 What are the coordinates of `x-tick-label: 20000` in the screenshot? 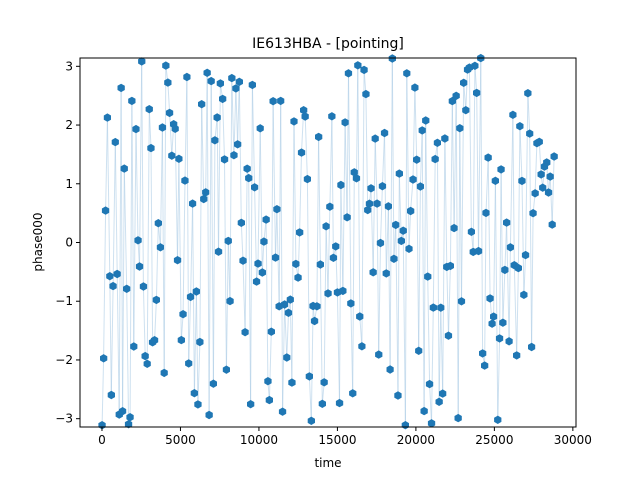 It's located at (416, 440).